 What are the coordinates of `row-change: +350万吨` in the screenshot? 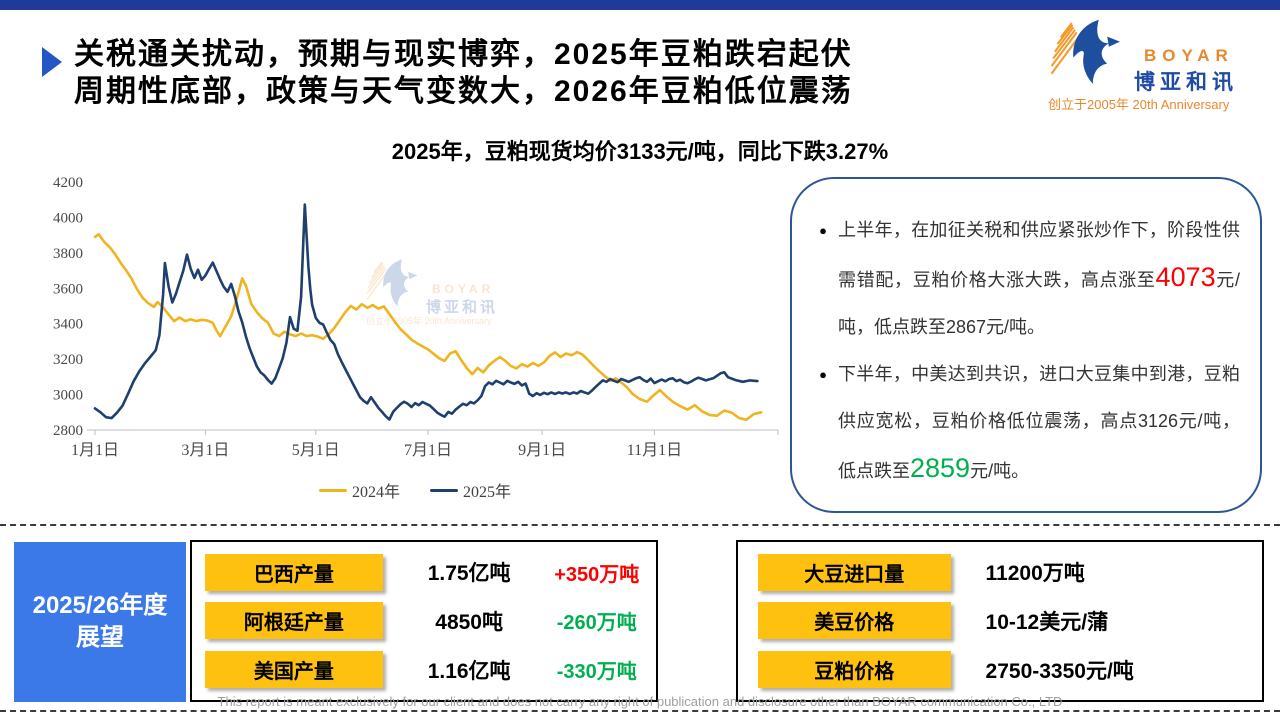 It's located at (597, 574).